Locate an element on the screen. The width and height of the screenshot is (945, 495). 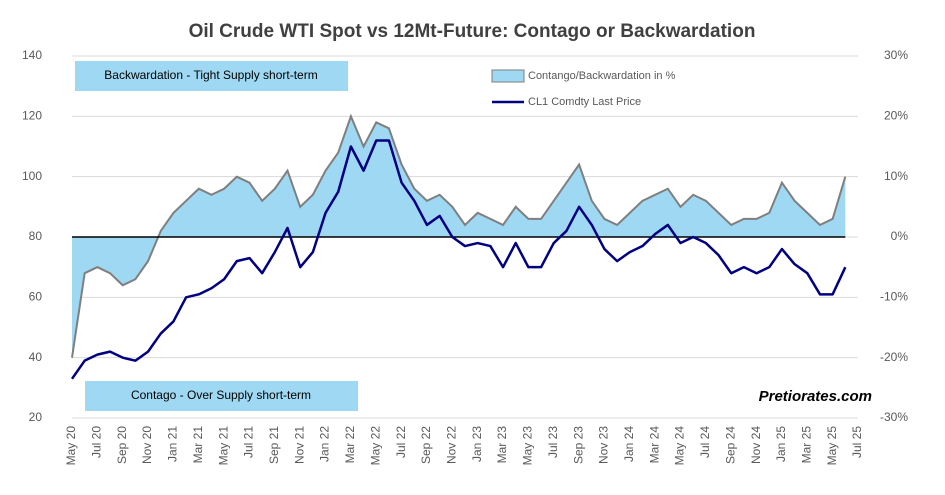
x-tick-label: Jul 24 is located at coordinates (705, 442).